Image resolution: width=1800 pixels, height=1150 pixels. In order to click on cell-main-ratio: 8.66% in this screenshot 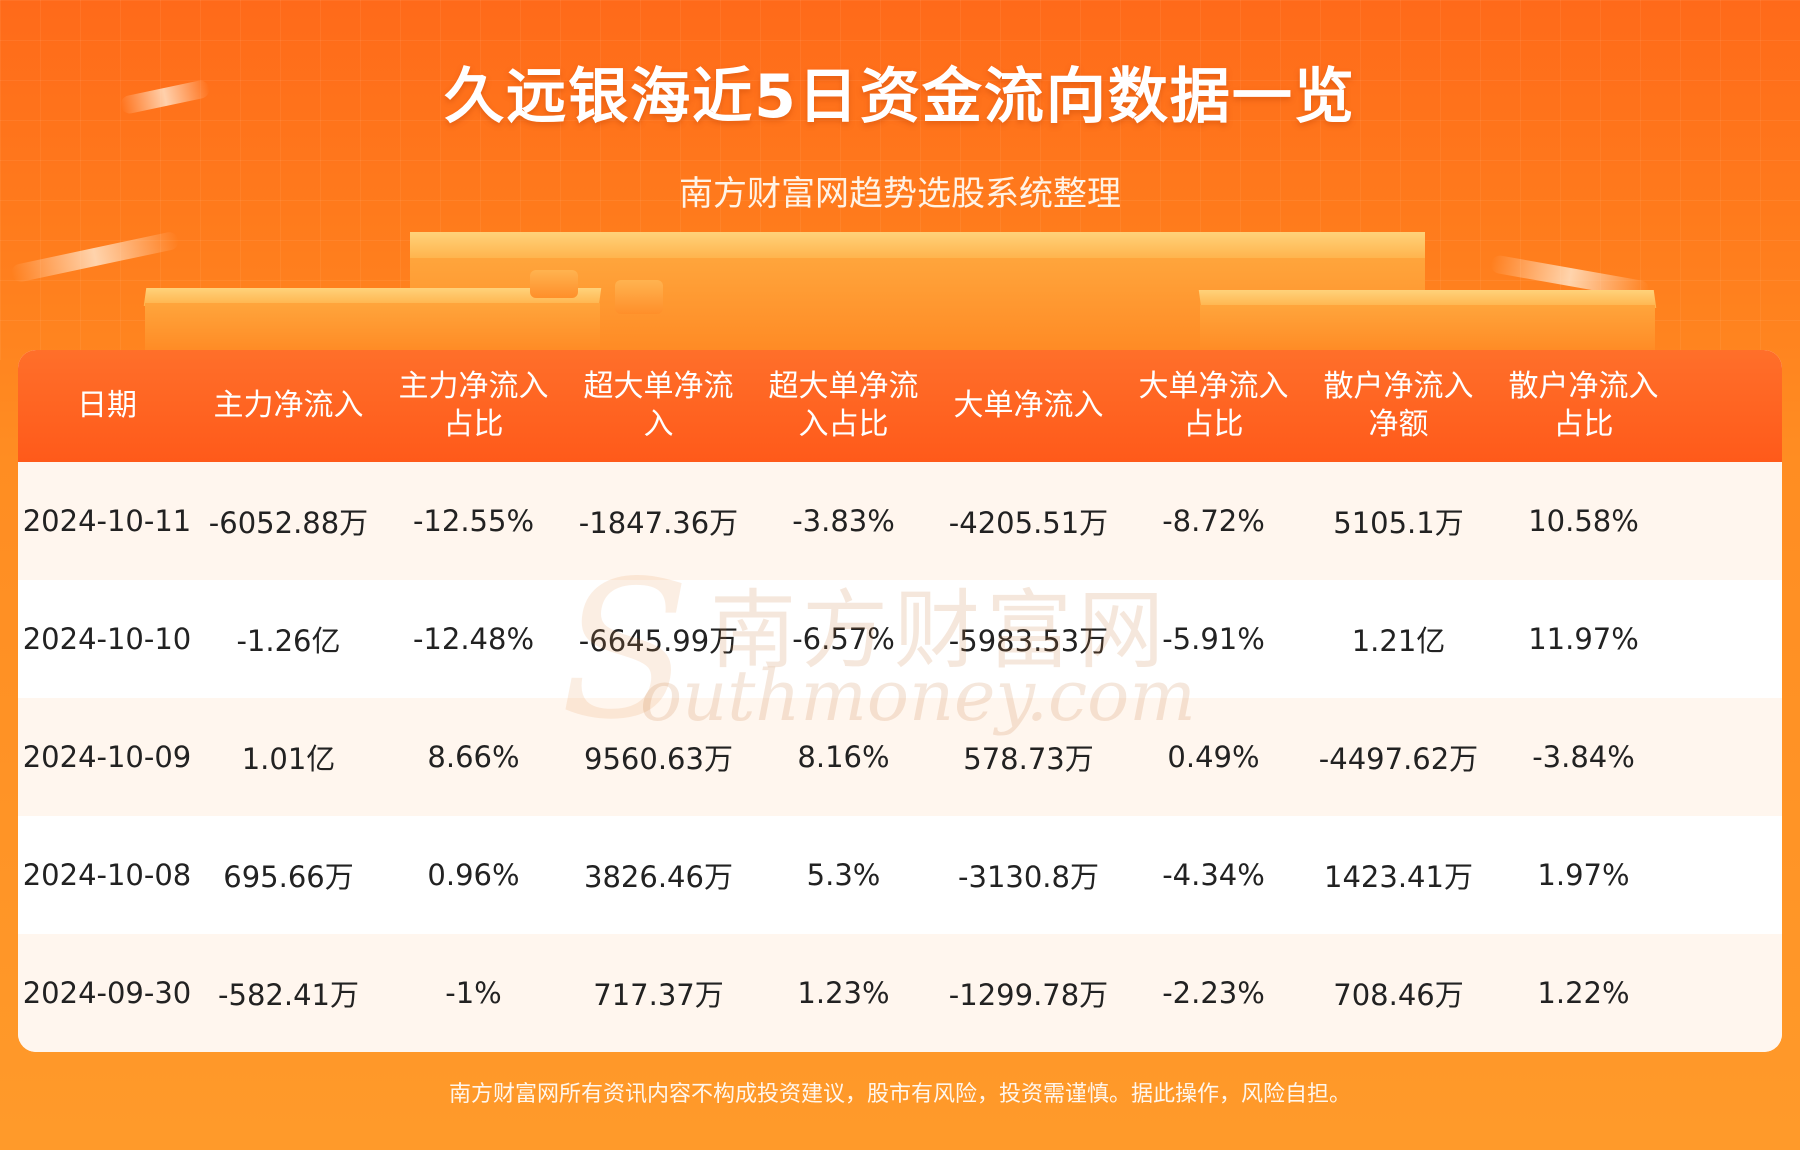, I will do `click(473, 757)`.